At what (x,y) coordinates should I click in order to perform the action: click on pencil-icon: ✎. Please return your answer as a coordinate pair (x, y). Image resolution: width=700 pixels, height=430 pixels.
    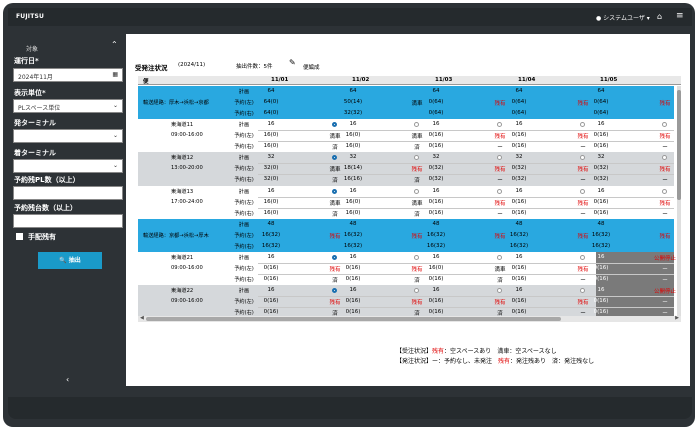
    Looking at the image, I should click on (292, 62).